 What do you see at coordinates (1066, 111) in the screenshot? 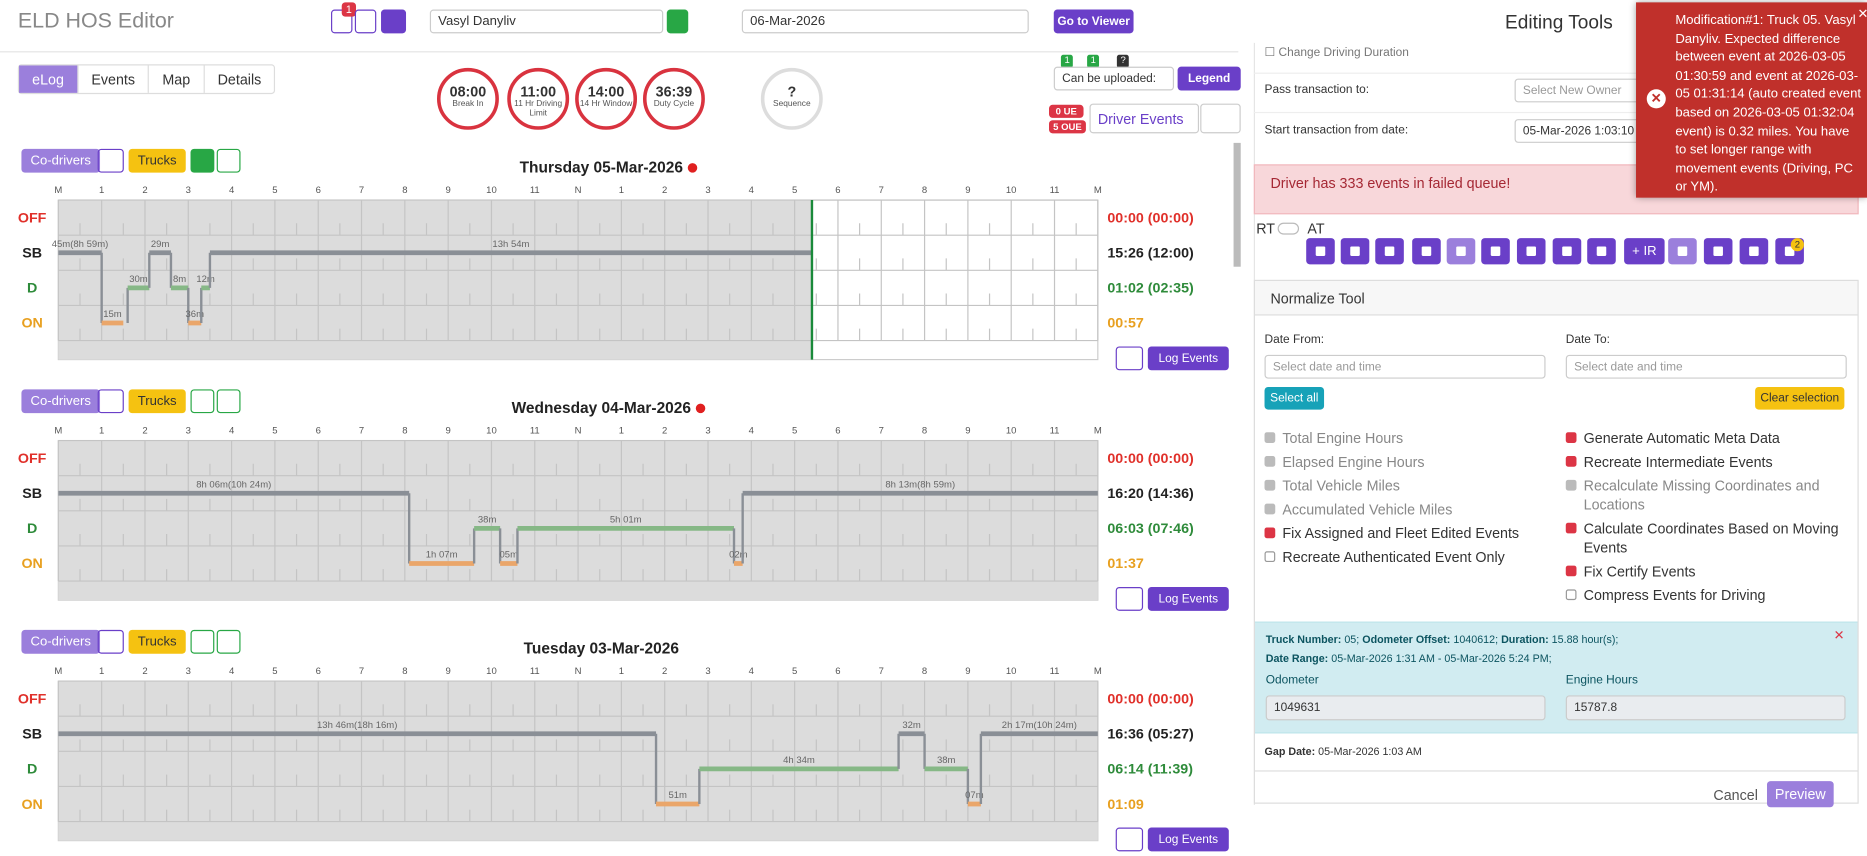
I see `ue-badge: 0 UE` at bounding box center [1066, 111].